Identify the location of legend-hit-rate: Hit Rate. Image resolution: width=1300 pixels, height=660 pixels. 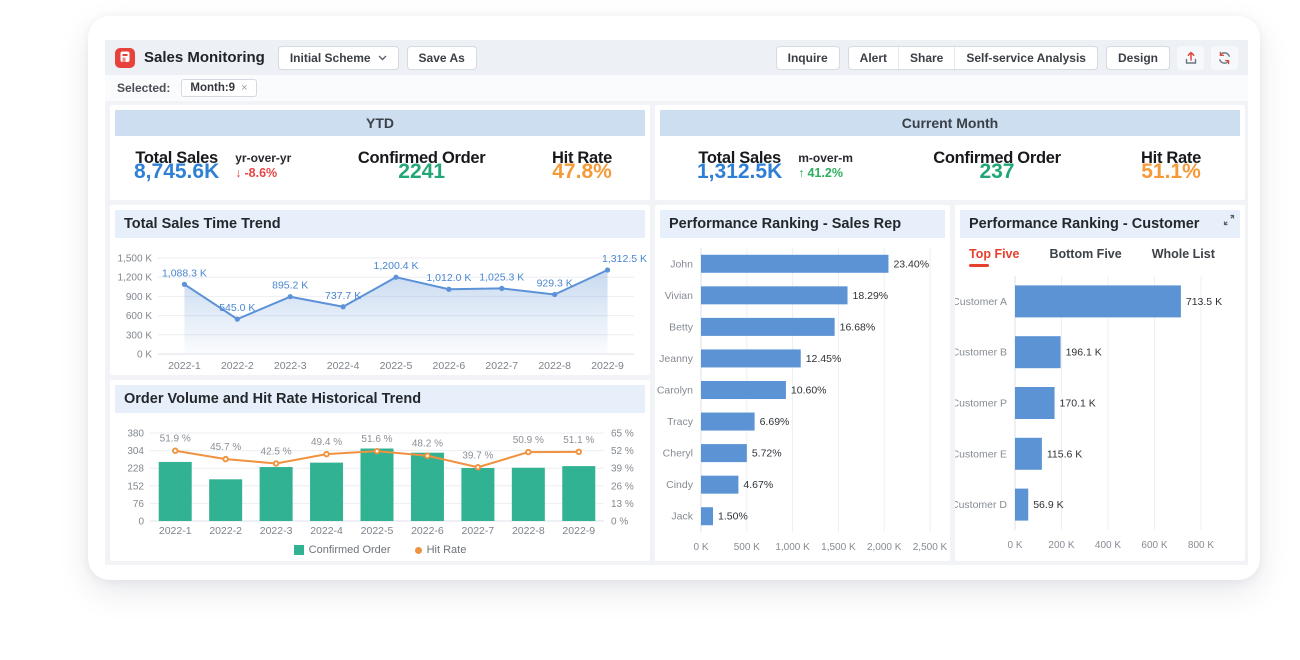
(440, 550).